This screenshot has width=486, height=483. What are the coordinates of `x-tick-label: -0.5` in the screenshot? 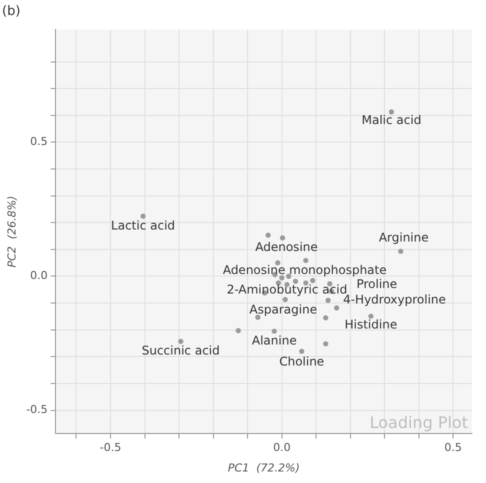 It's located at (111, 447).